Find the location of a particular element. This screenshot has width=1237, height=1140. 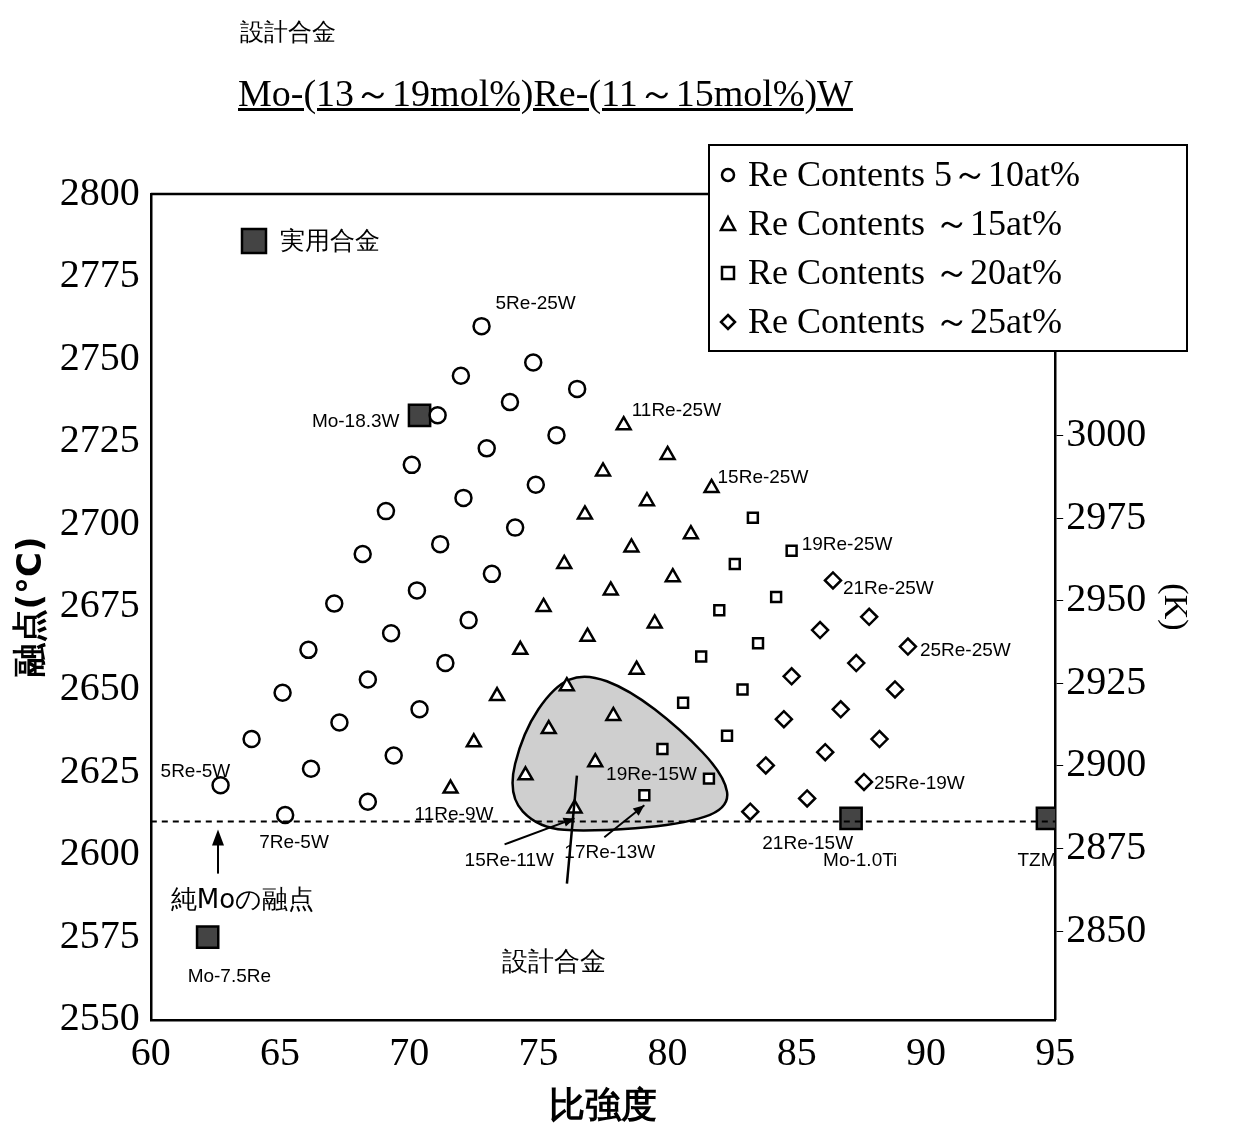

annotation: 5Re-25W is located at coordinates (535, 303).